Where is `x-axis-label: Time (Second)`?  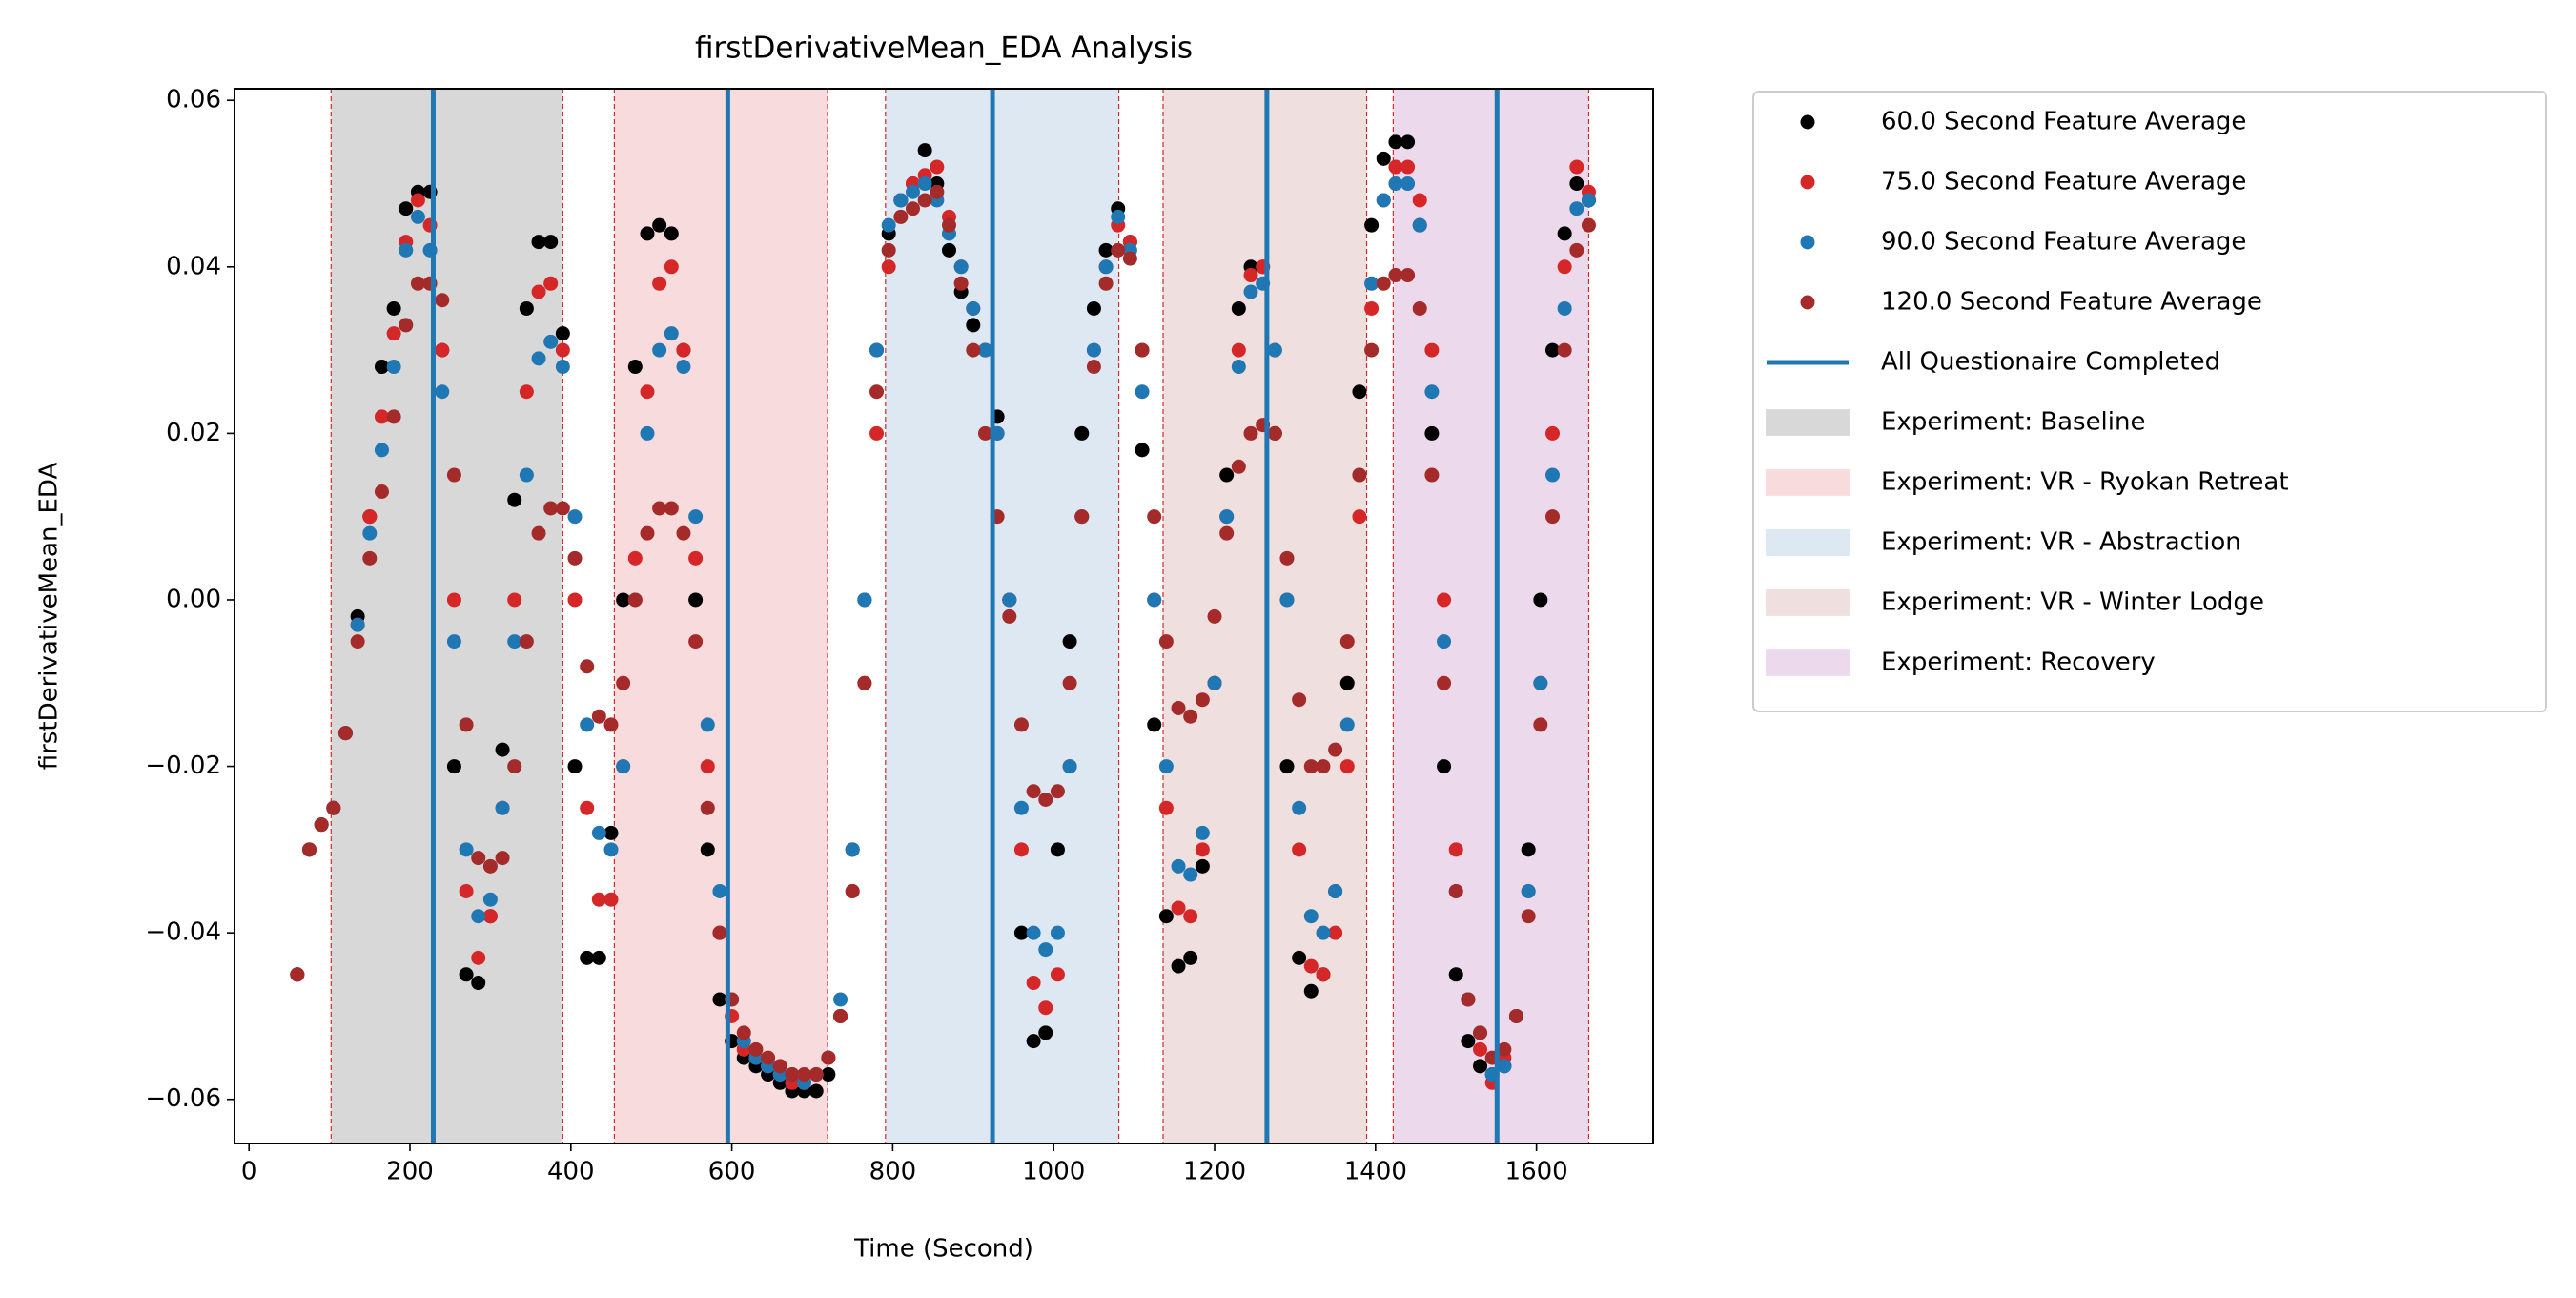 x-axis-label: Time (Second) is located at coordinates (943, 1249).